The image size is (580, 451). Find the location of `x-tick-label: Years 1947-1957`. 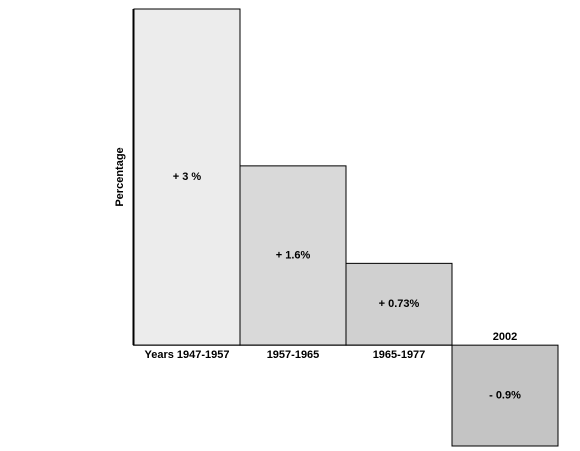

x-tick-label: Years 1947-1957 is located at coordinates (186, 355).